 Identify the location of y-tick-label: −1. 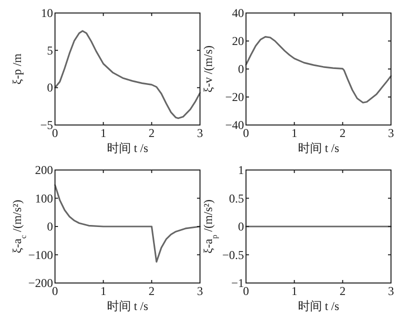
(237, 283).